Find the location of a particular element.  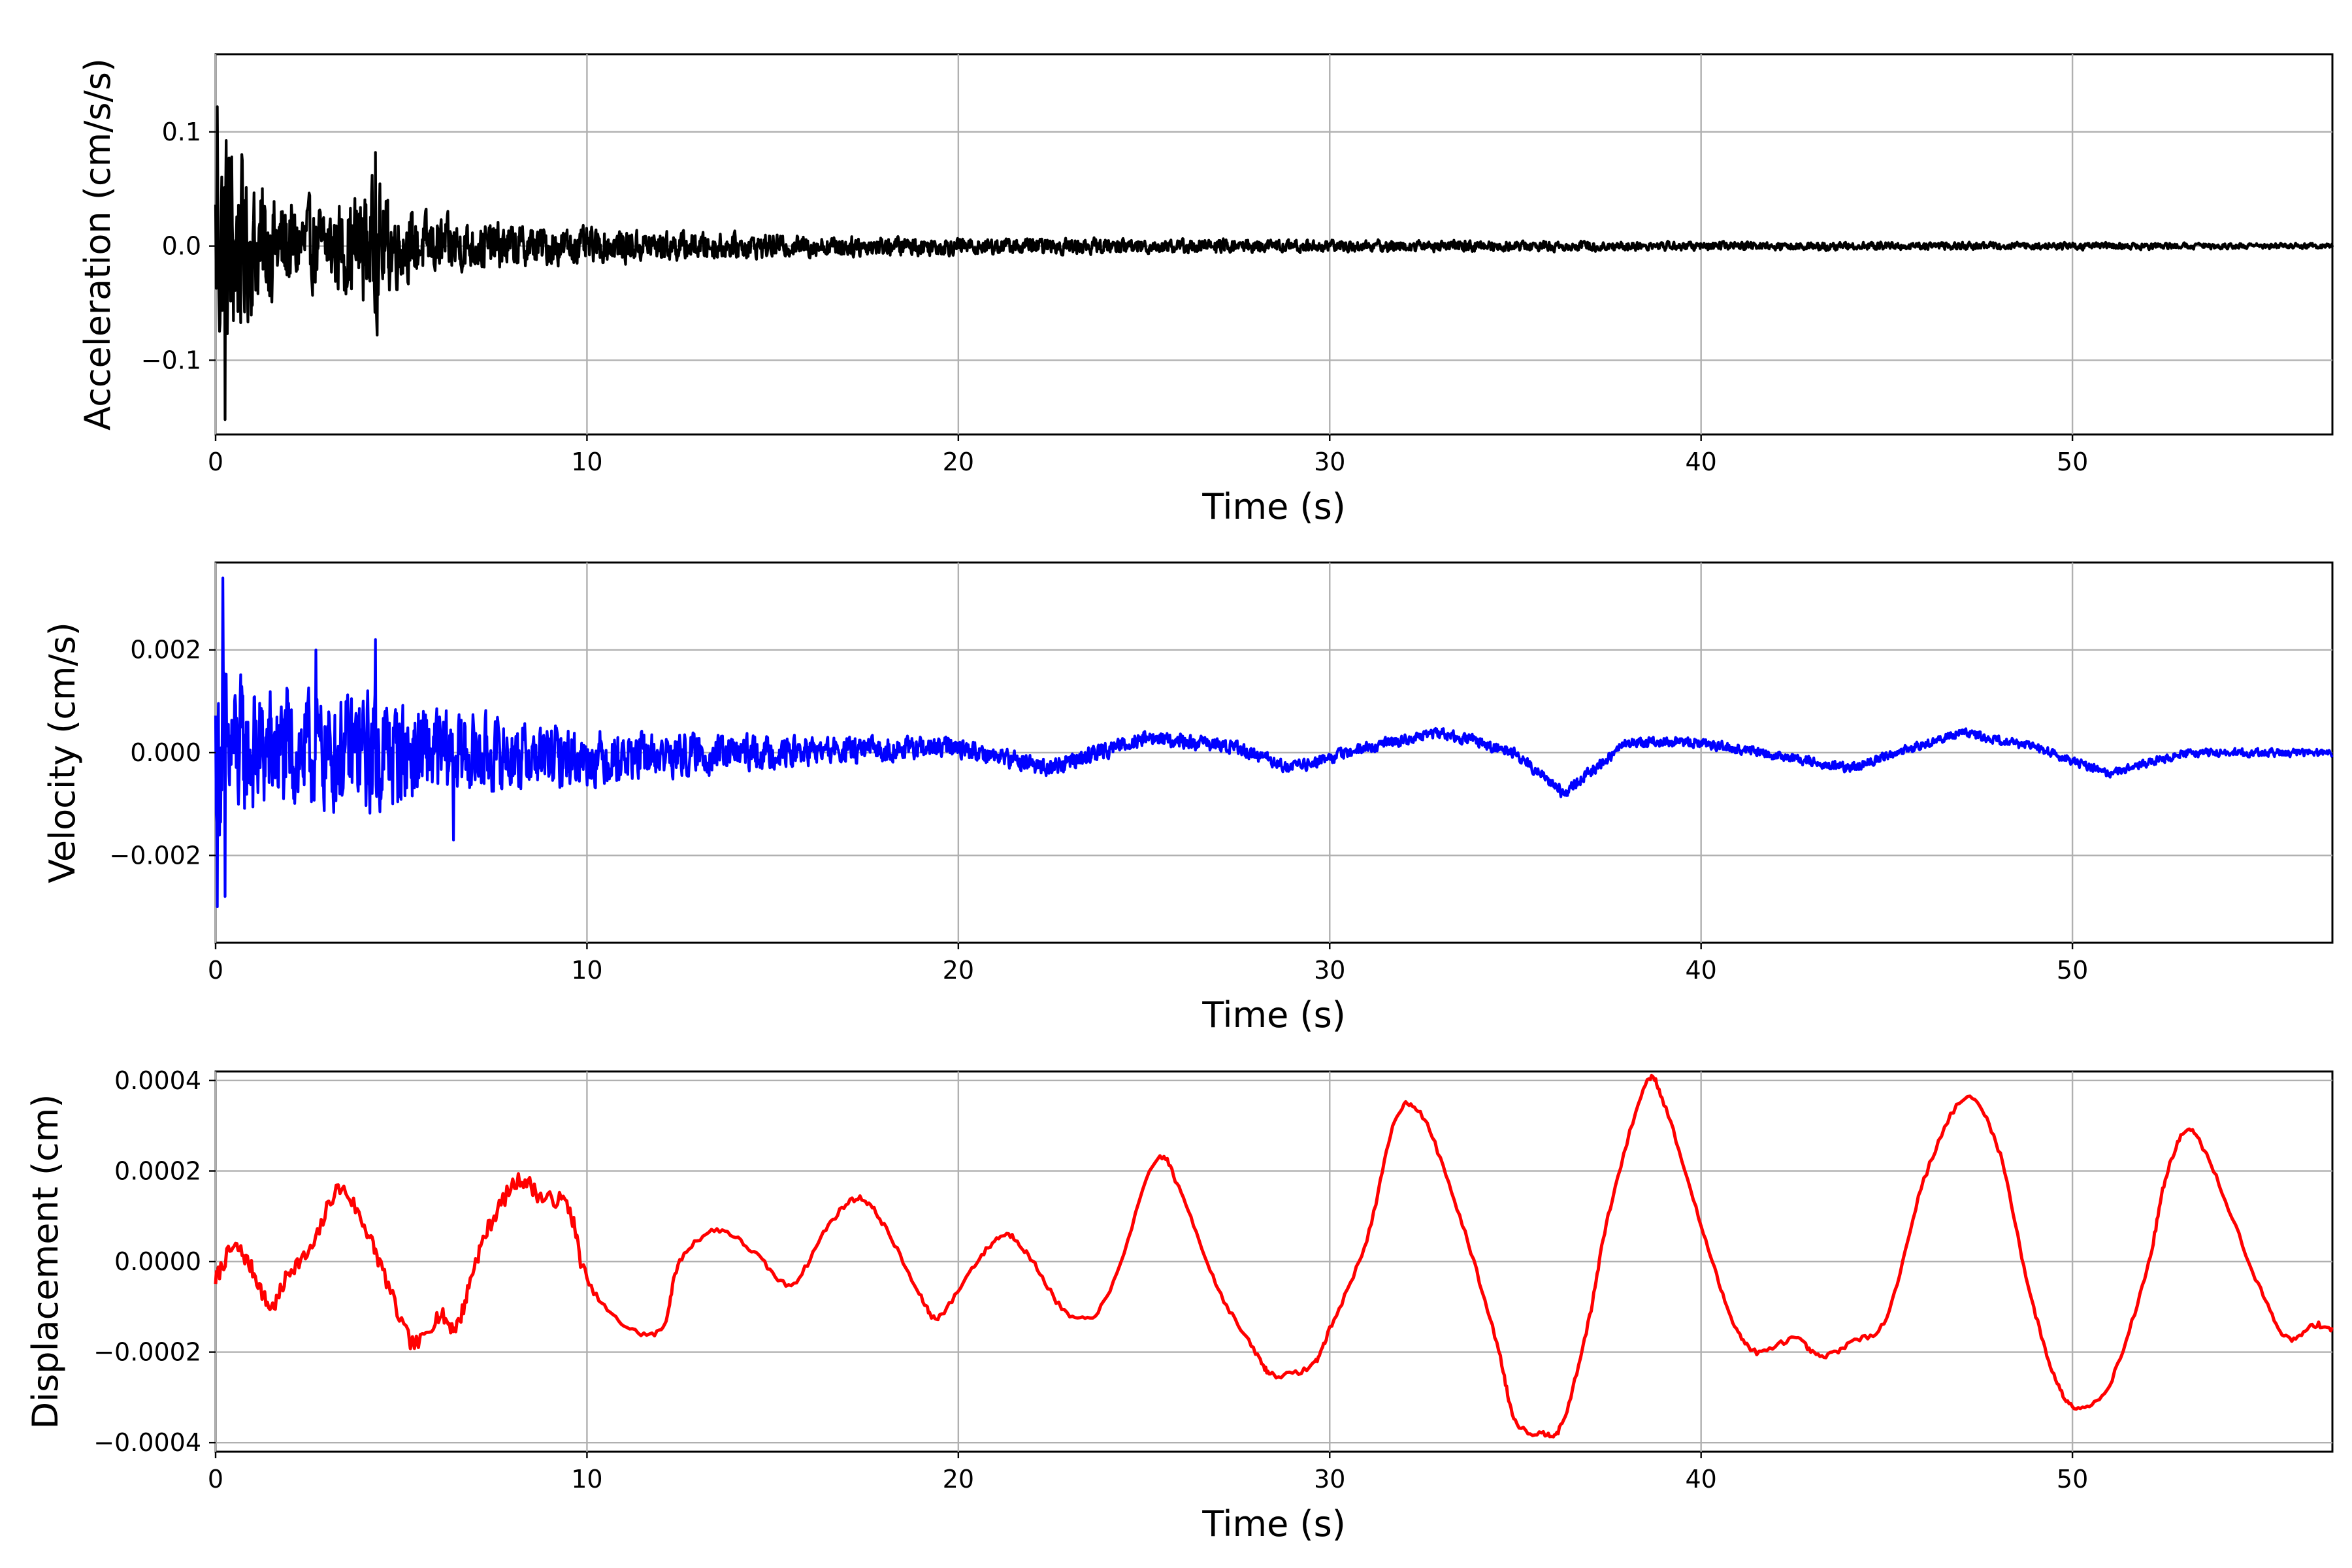

displacement-y-tick-label: 0.0004 is located at coordinates (157, 1080).